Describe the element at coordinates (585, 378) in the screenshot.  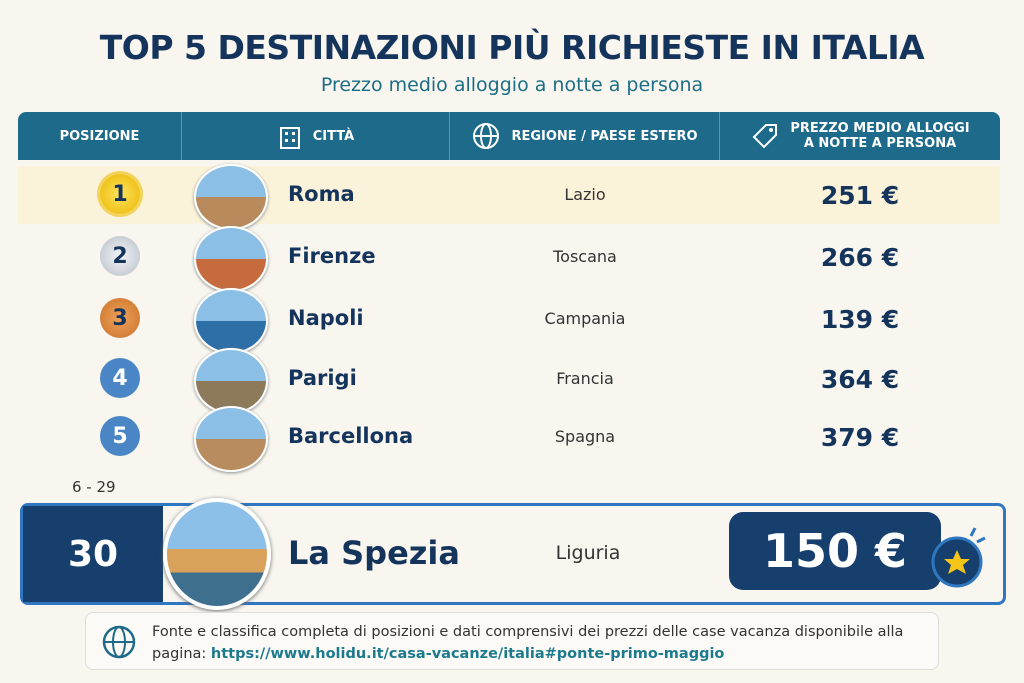
I see `region: Francia` at that location.